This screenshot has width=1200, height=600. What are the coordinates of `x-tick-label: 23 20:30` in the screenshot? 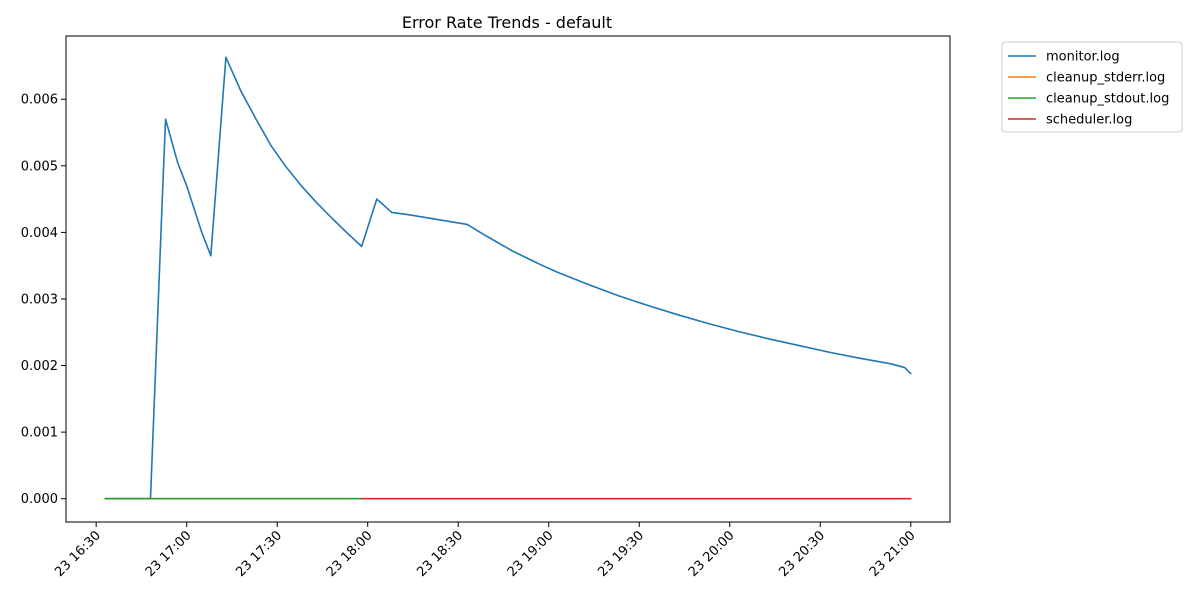 It's located at (802, 554).